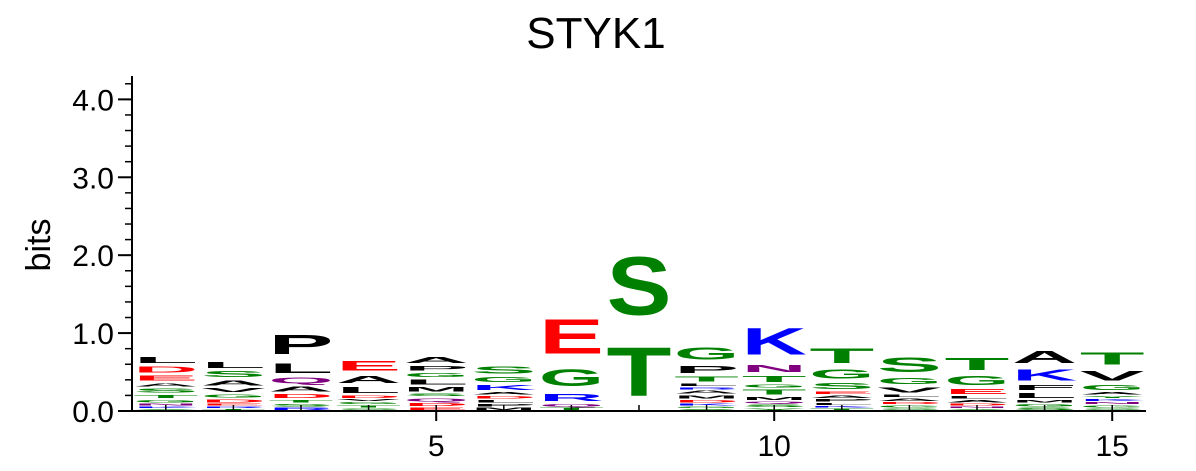 The height and width of the screenshot is (471, 1196). What do you see at coordinates (436, 395) in the screenshot?
I see `logo-letter-p5-S: S` at bounding box center [436, 395].